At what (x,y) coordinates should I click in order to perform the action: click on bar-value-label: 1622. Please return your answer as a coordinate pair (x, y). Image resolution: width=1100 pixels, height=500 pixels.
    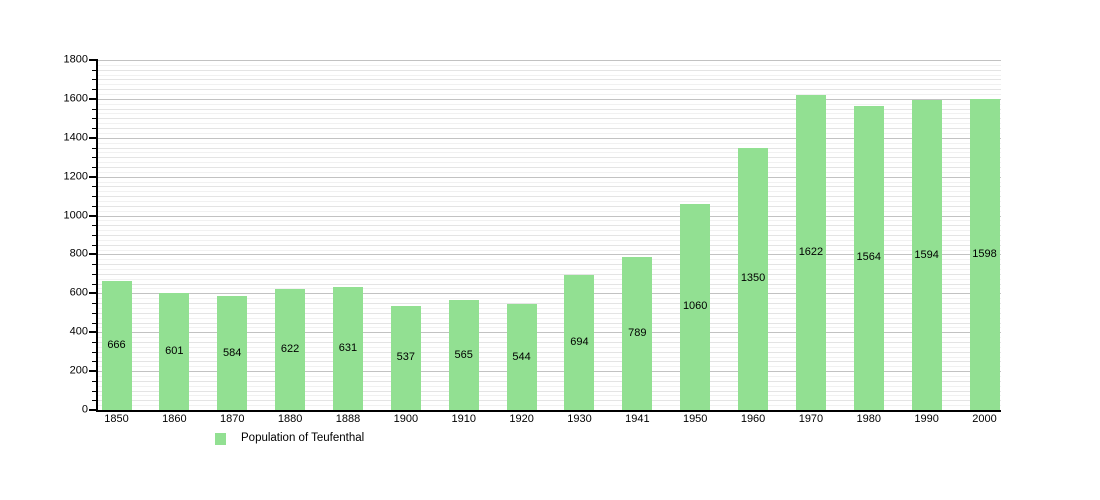
    Looking at the image, I should click on (811, 251).